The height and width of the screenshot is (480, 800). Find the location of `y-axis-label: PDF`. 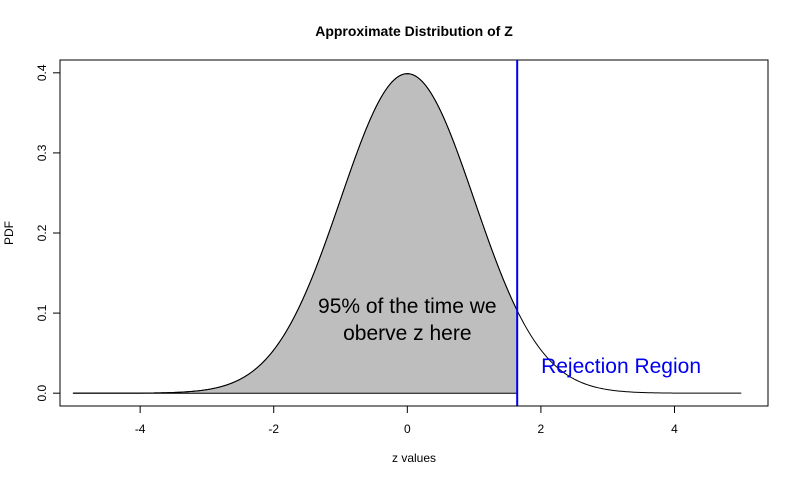

y-axis-label: PDF is located at coordinates (9, 233).